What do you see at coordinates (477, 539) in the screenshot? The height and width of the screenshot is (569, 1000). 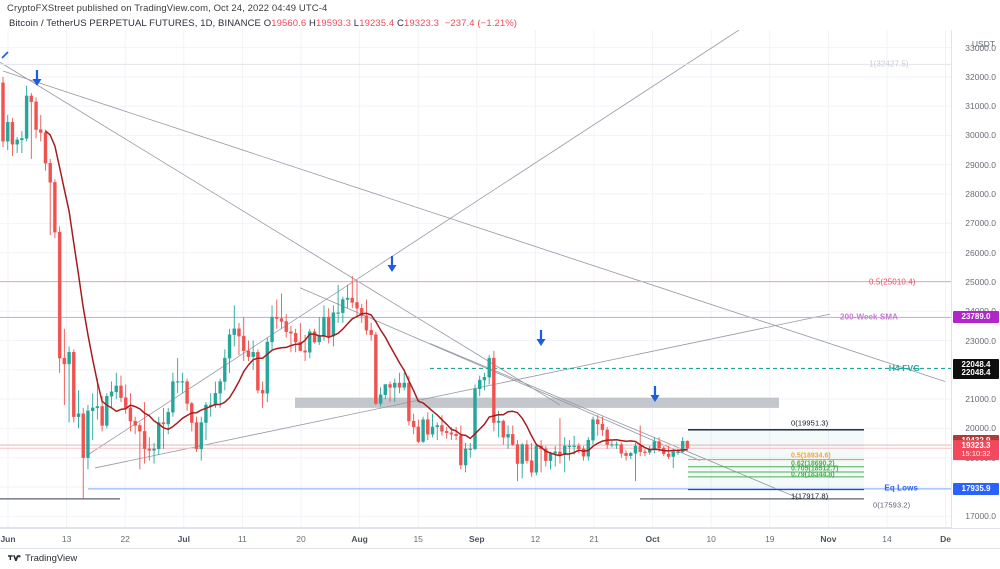 I see `time-tick-sep: Sep` at bounding box center [477, 539].